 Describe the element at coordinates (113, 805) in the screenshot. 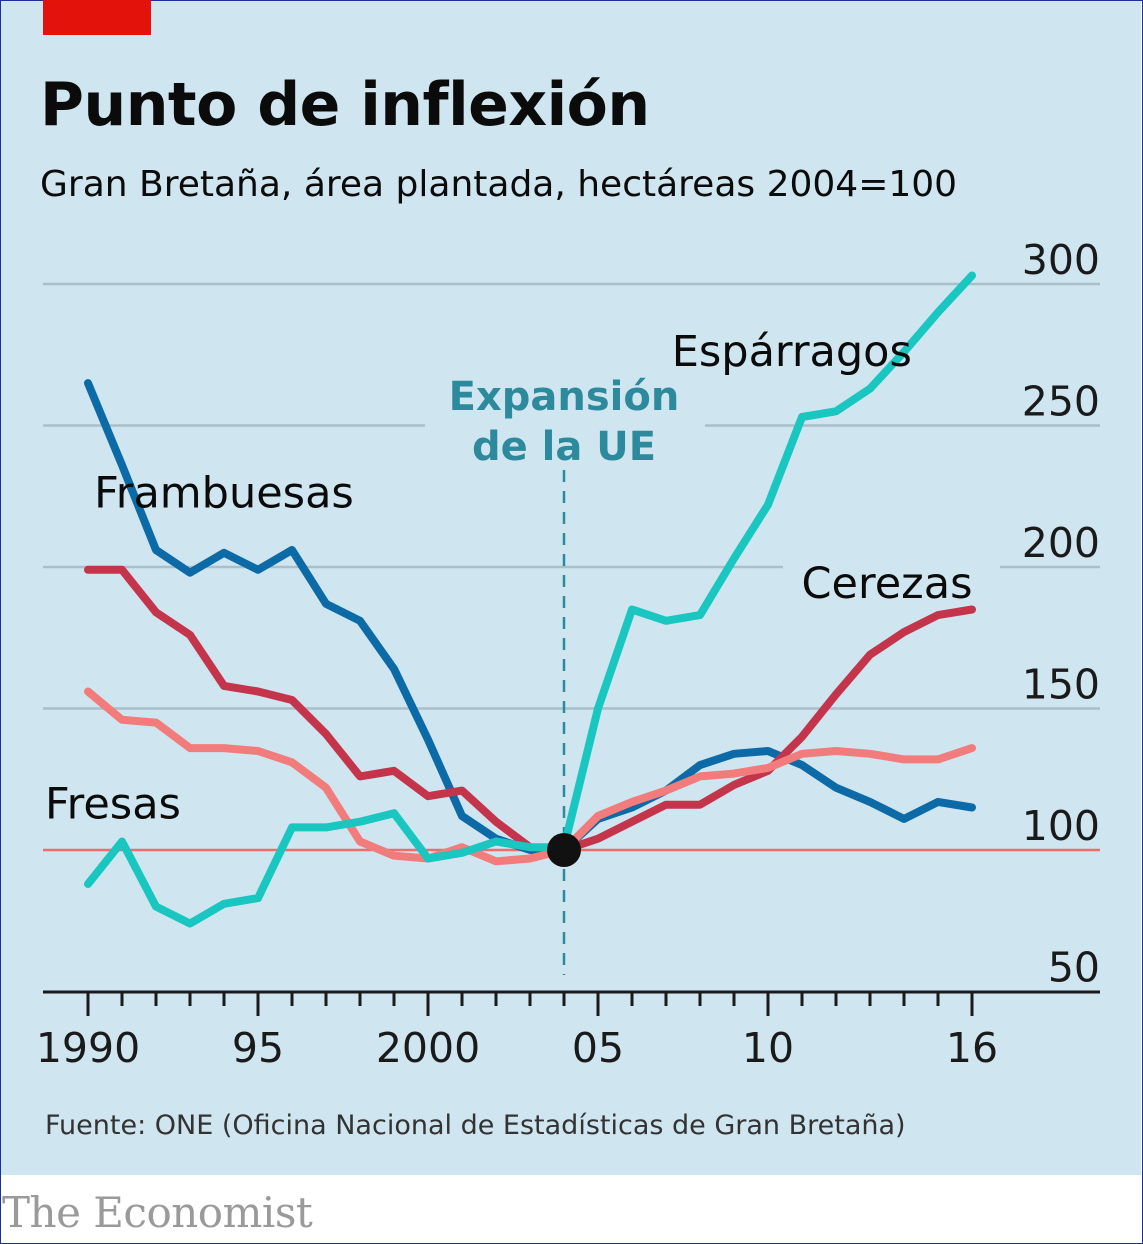

I see `series-label-fresas: Fresas` at that location.